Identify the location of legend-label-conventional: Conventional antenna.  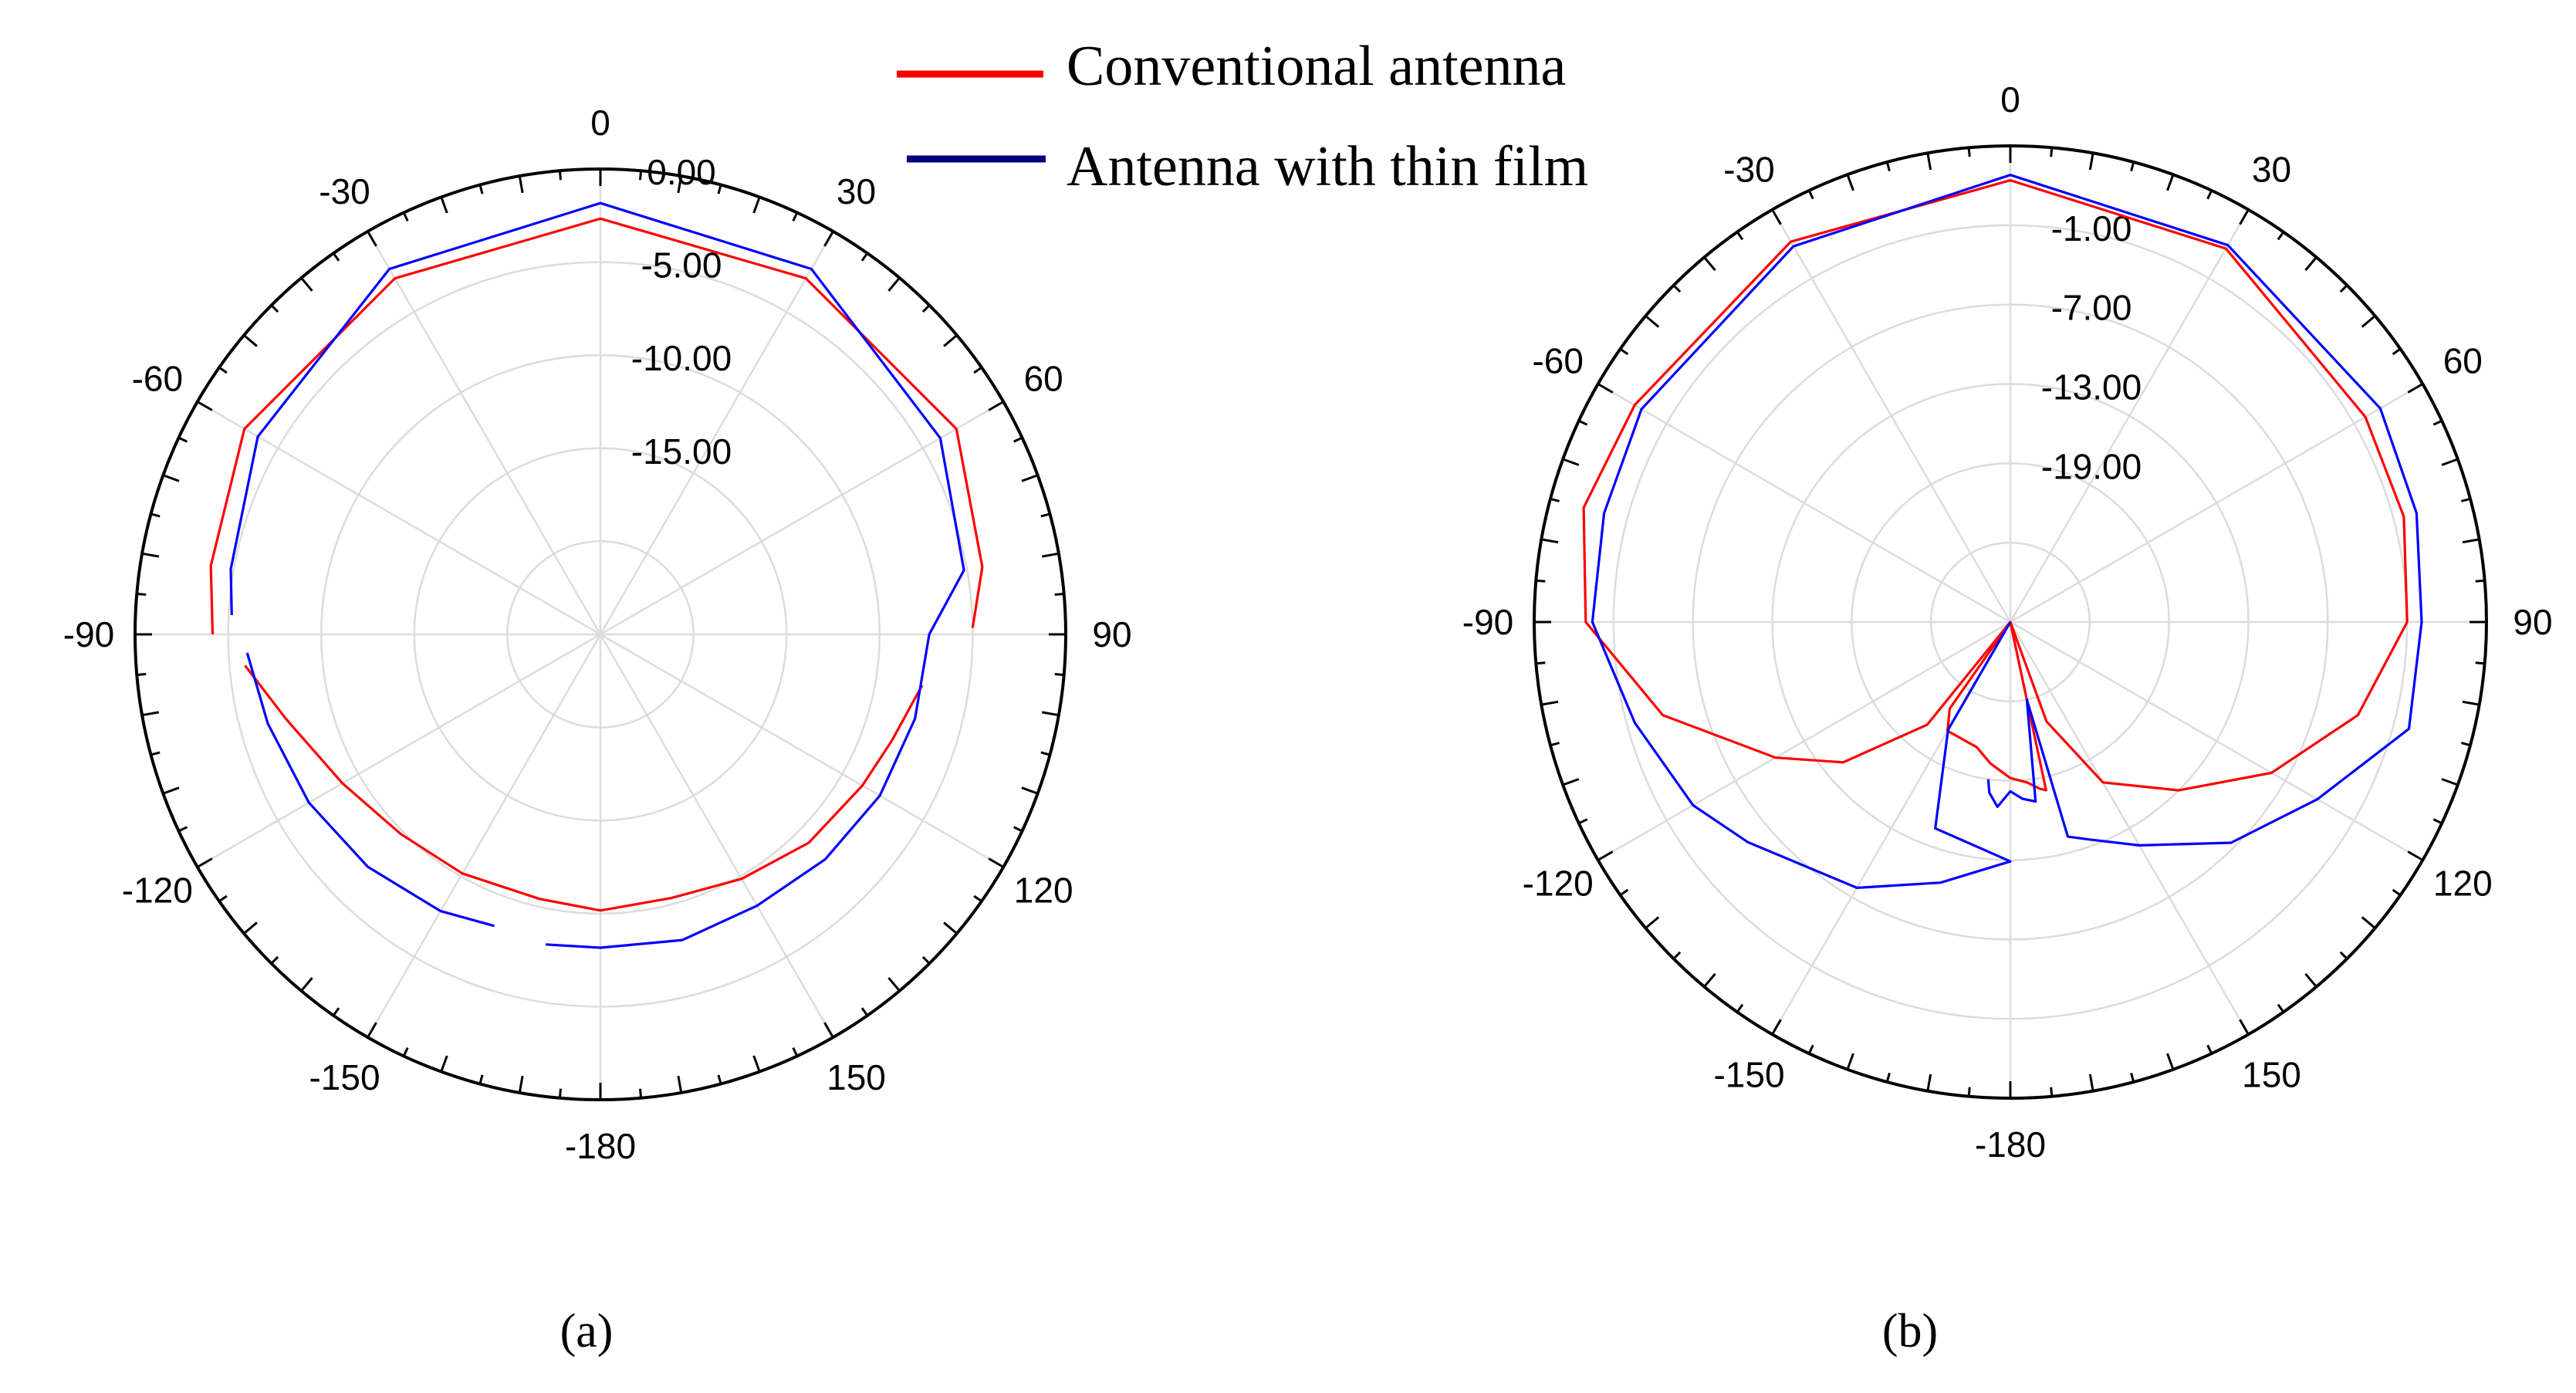
(1316, 66).